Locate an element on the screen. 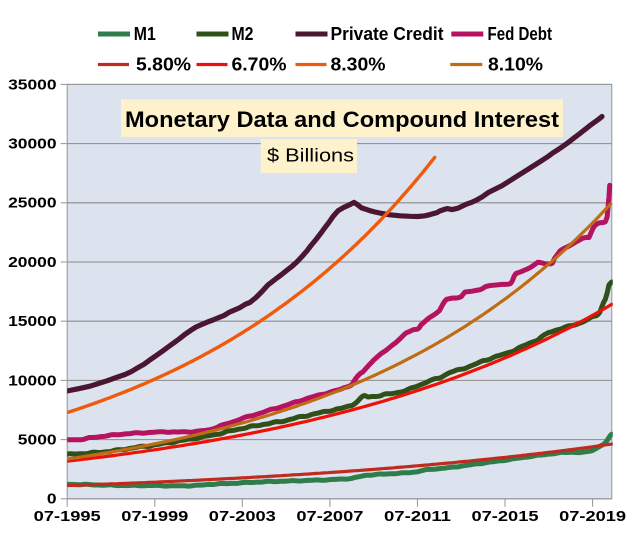  svg-text: 5000 is located at coordinates (37, 441).